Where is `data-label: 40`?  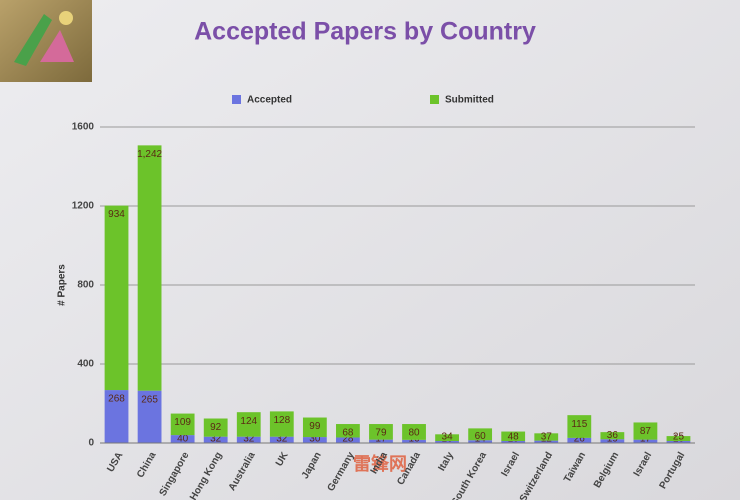
data-label: 40 is located at coordinates (183, 439).